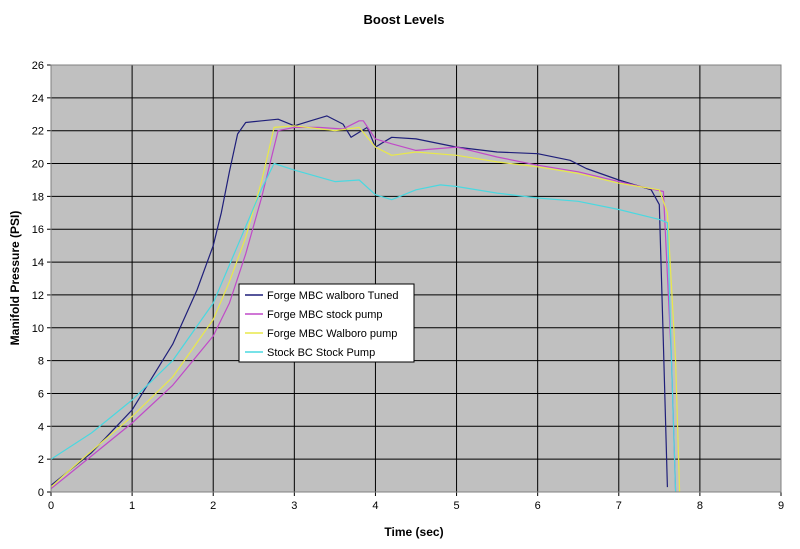  I want to click on y-tick-label: 14, so click(38, 263).